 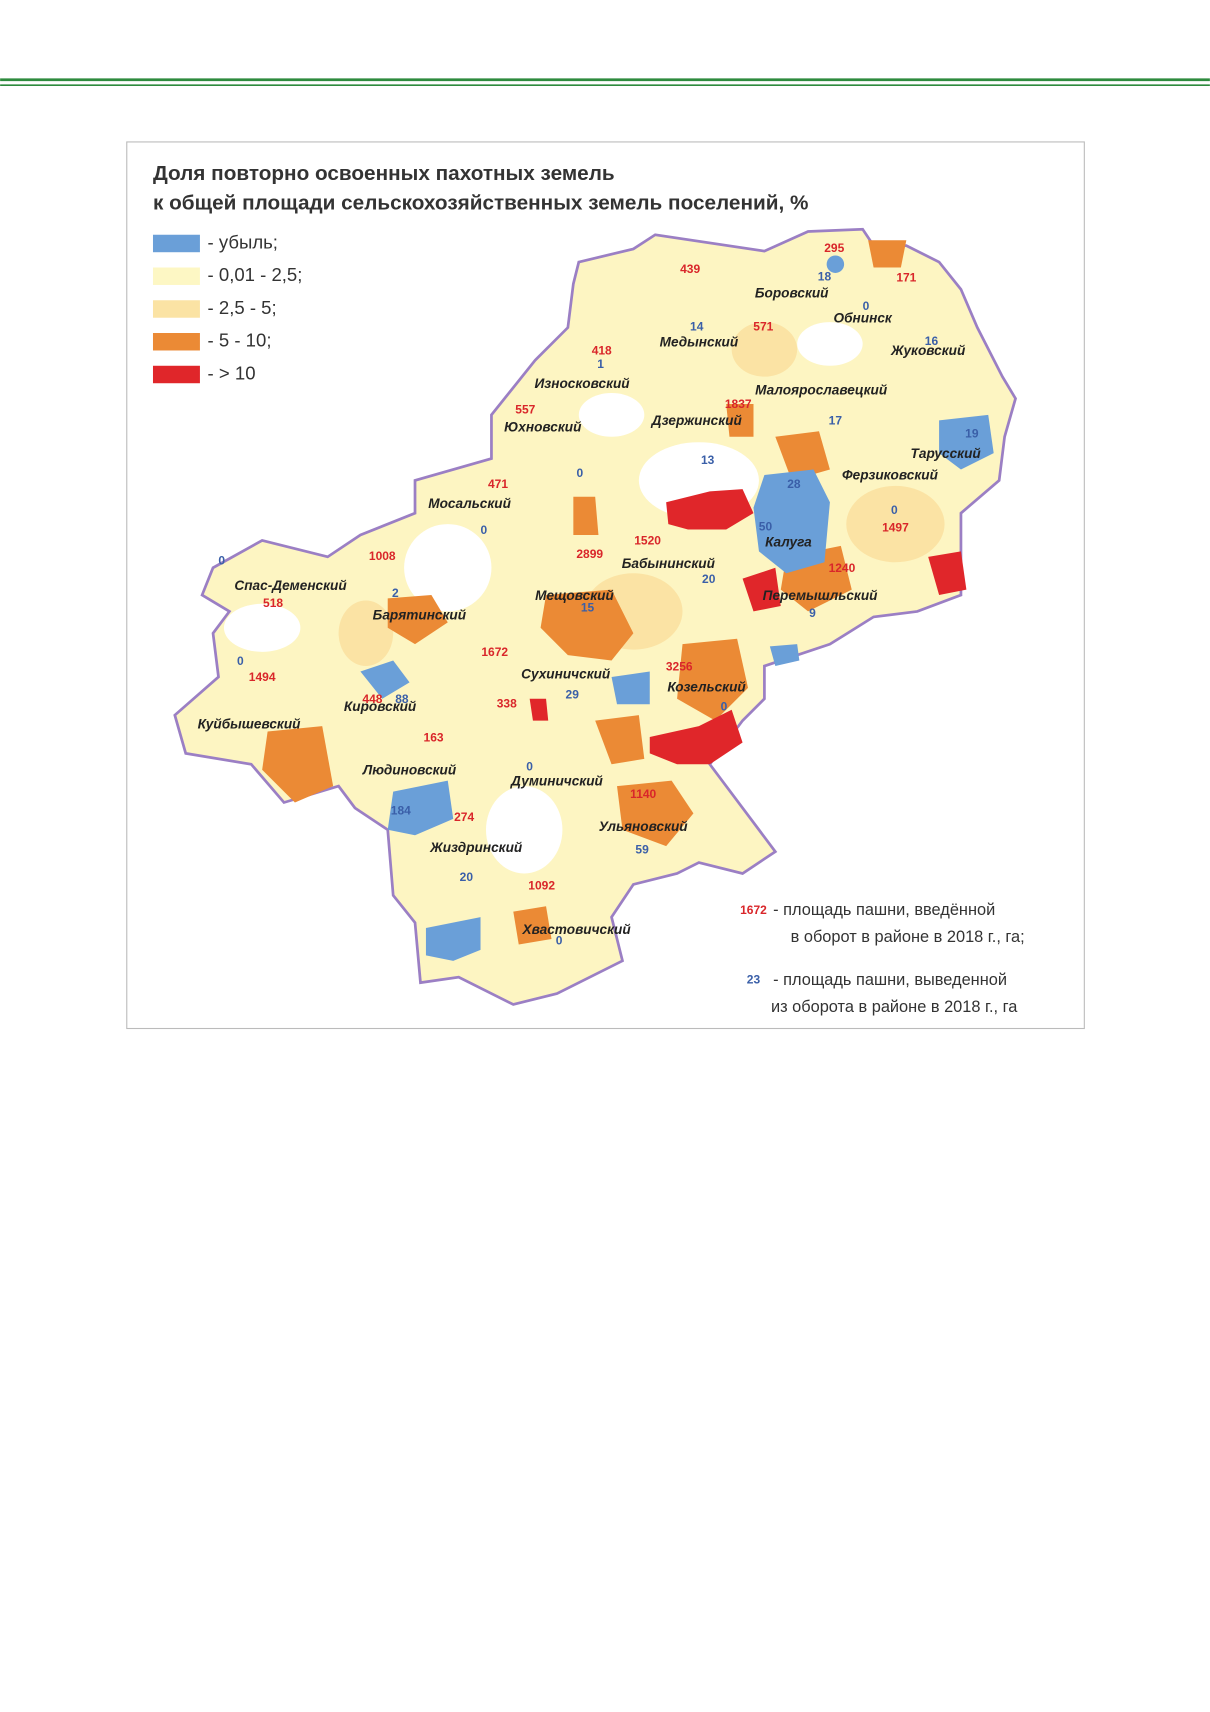 I want to click on district-name: Перемышльский, so click(x=820, y=595).